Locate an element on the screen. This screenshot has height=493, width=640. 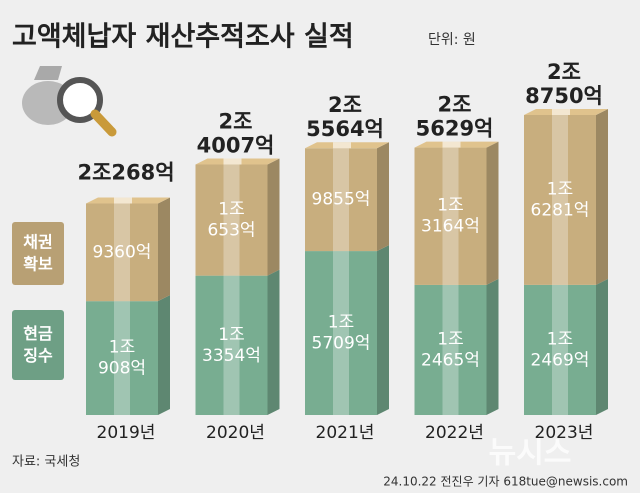
source: 자료: 국세청 is located at coordinates (46, 462).